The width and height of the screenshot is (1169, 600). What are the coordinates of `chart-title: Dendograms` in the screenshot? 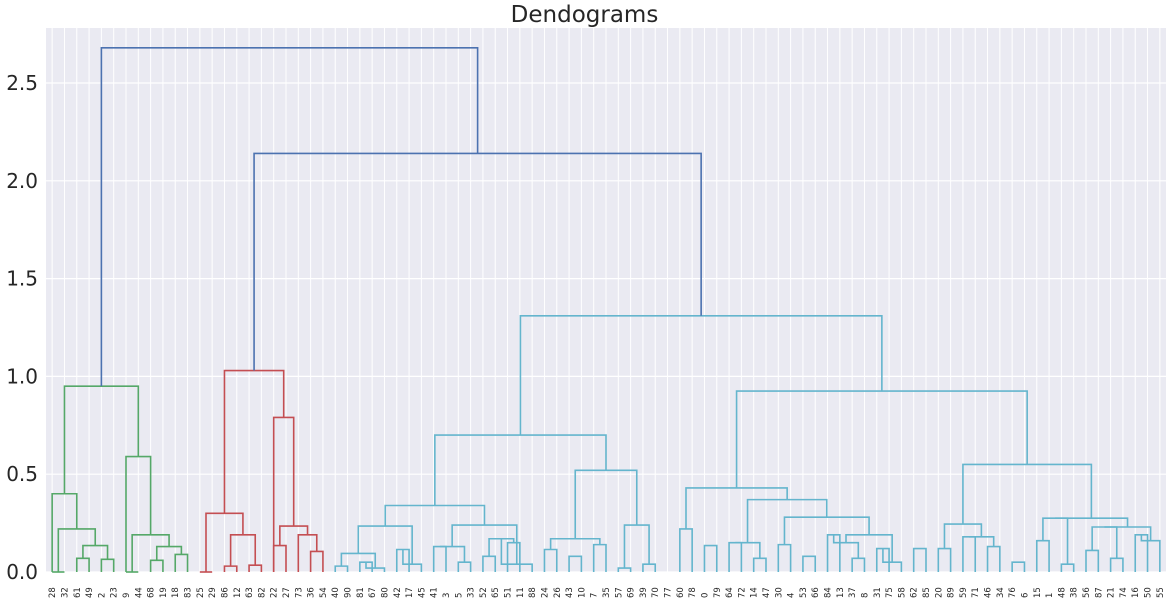 It's located at (584, 15).